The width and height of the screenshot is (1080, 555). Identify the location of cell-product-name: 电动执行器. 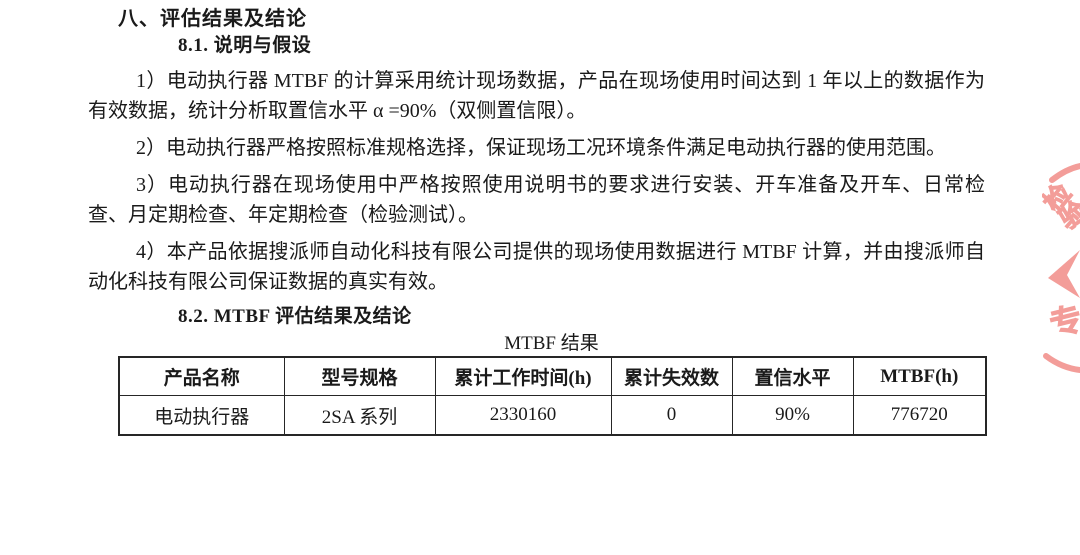
(201, 415).